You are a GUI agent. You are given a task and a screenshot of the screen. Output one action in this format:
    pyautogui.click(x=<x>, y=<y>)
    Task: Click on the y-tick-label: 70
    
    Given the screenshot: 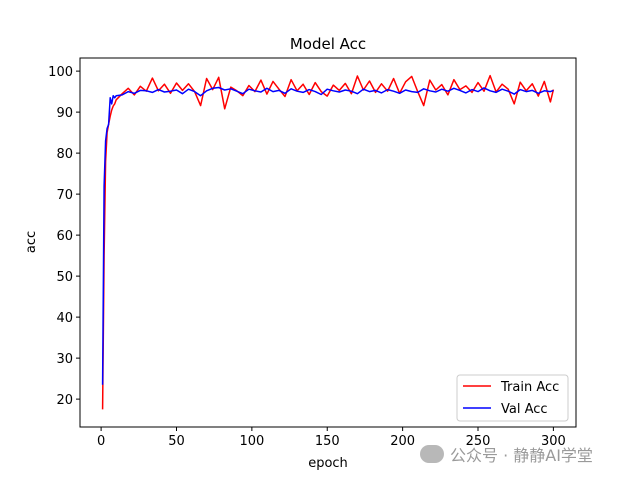 What is the action you would take?
    pyautogui.click(x=64, y=195)
    